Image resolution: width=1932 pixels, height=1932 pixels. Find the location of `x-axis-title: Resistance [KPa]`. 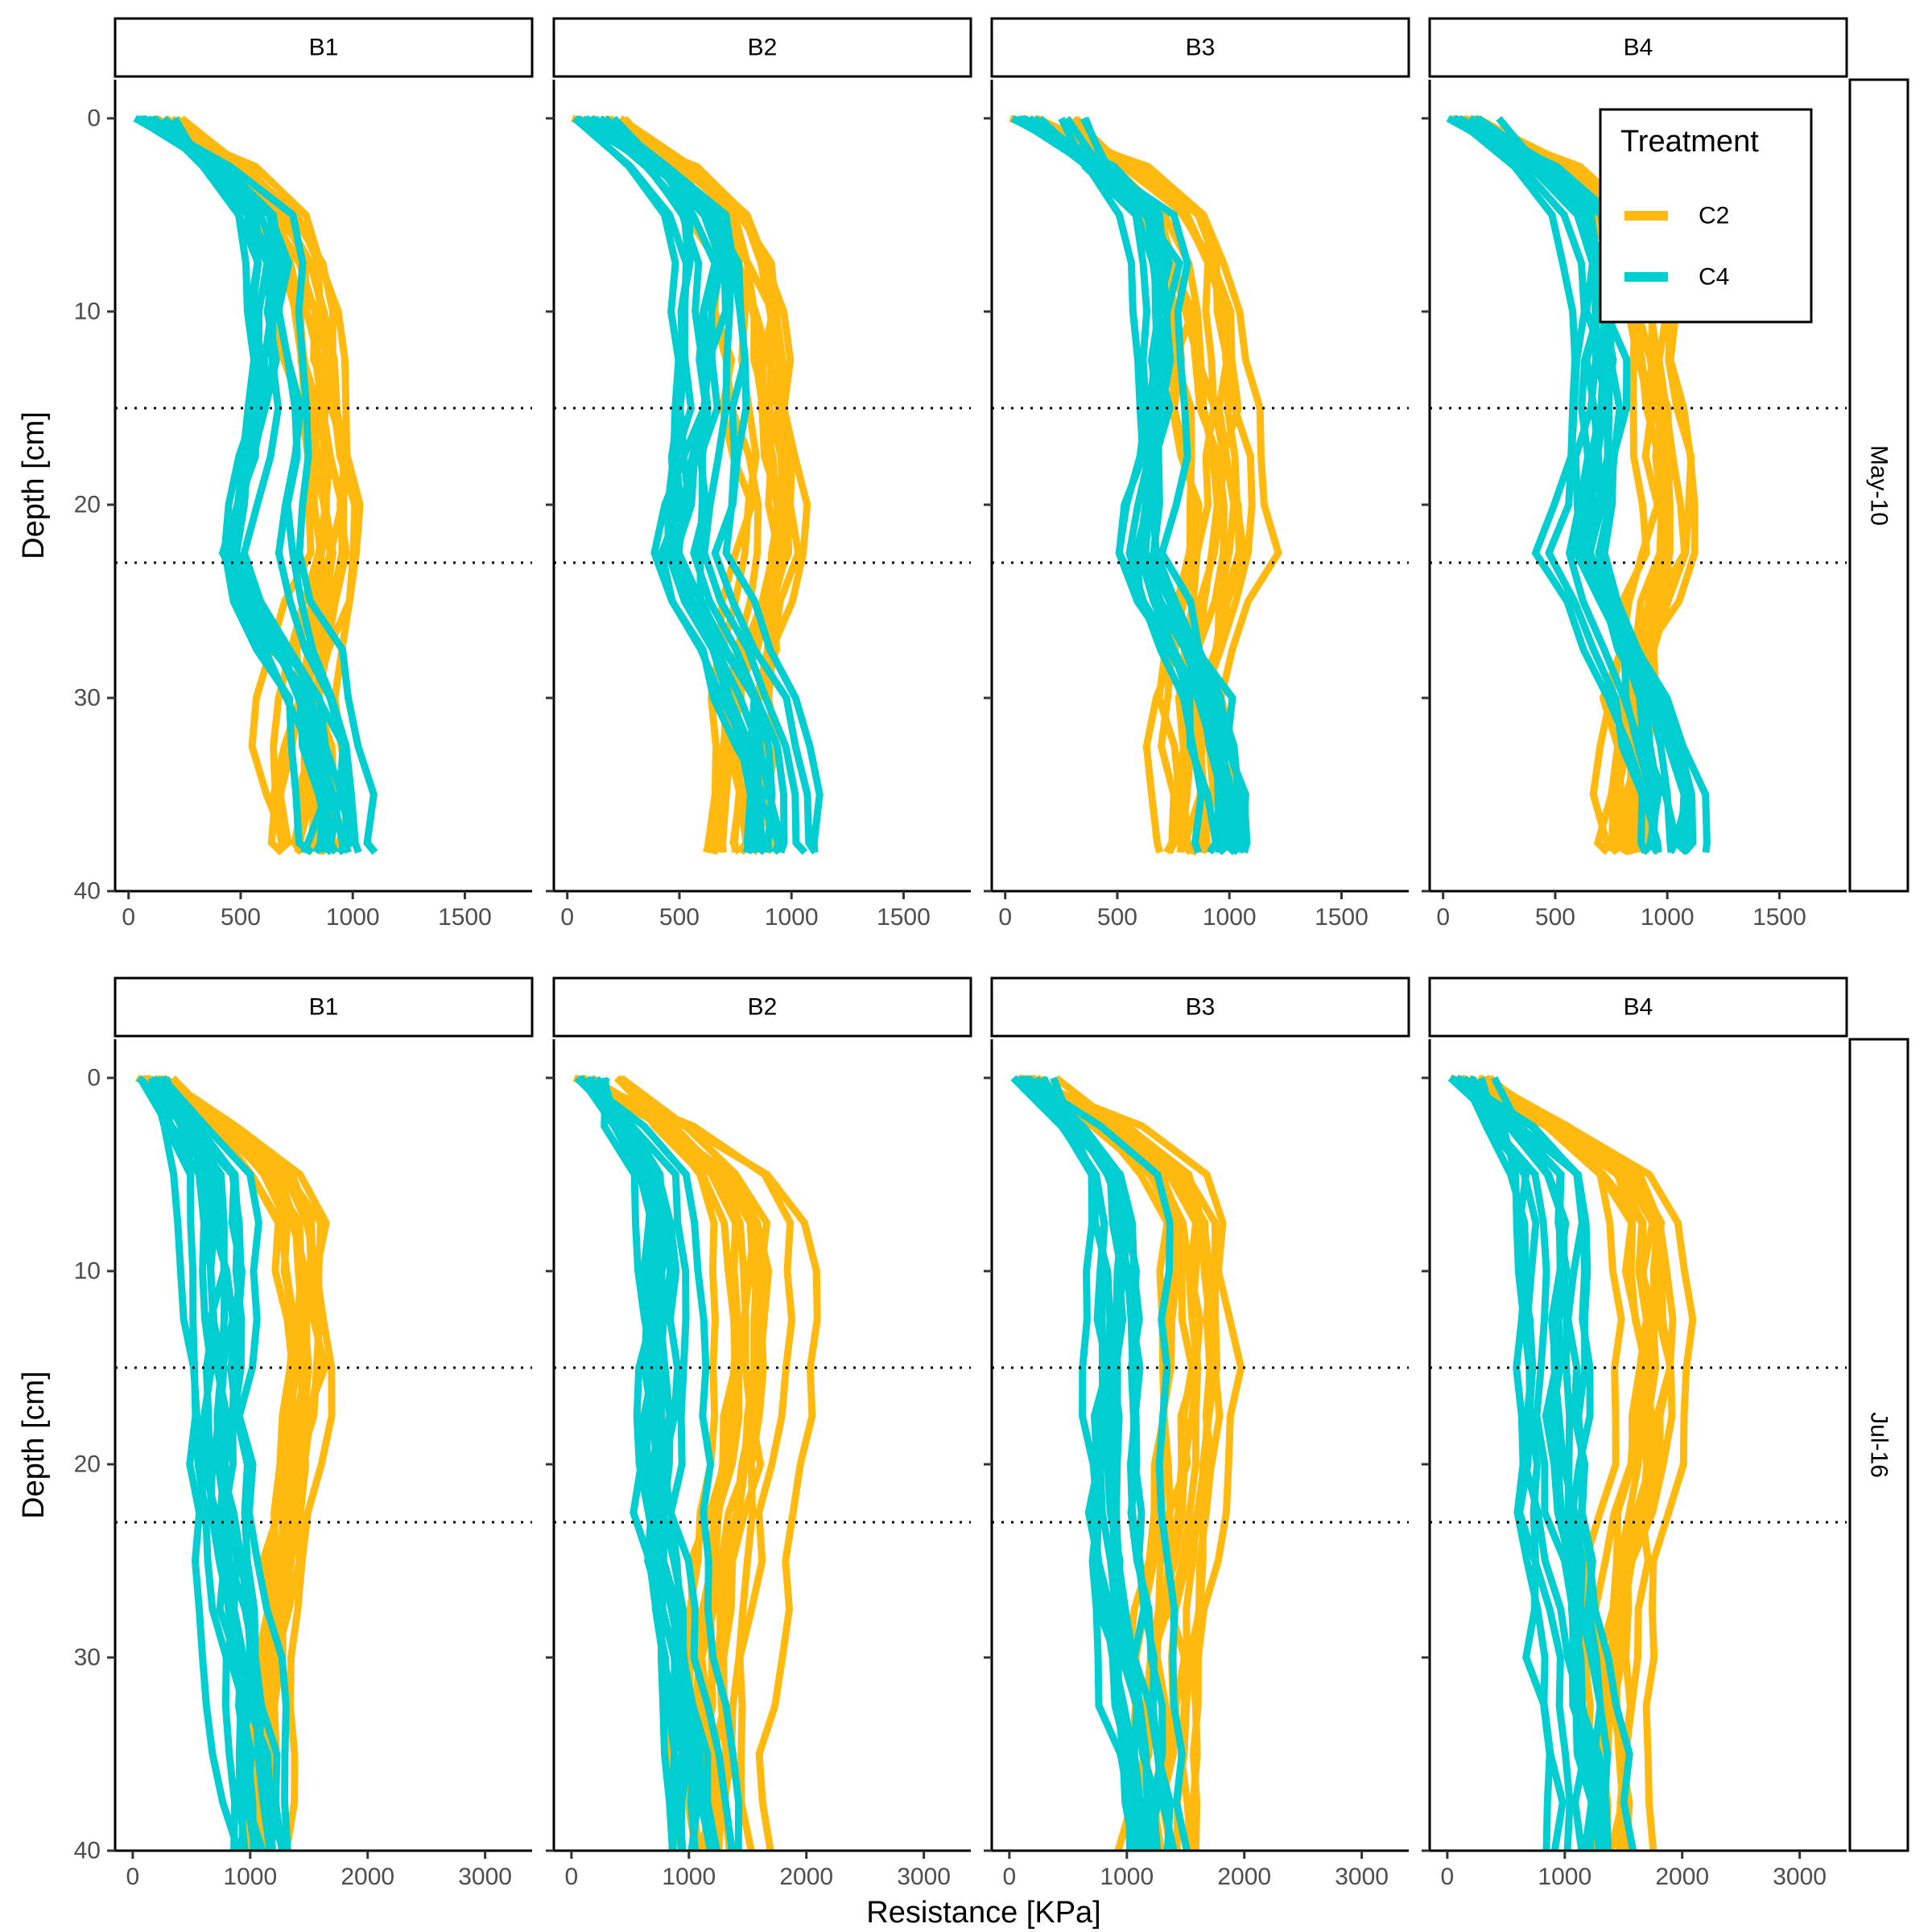

x-axis-title: Resistance [KPa] is located at coordinates (983, 1913).